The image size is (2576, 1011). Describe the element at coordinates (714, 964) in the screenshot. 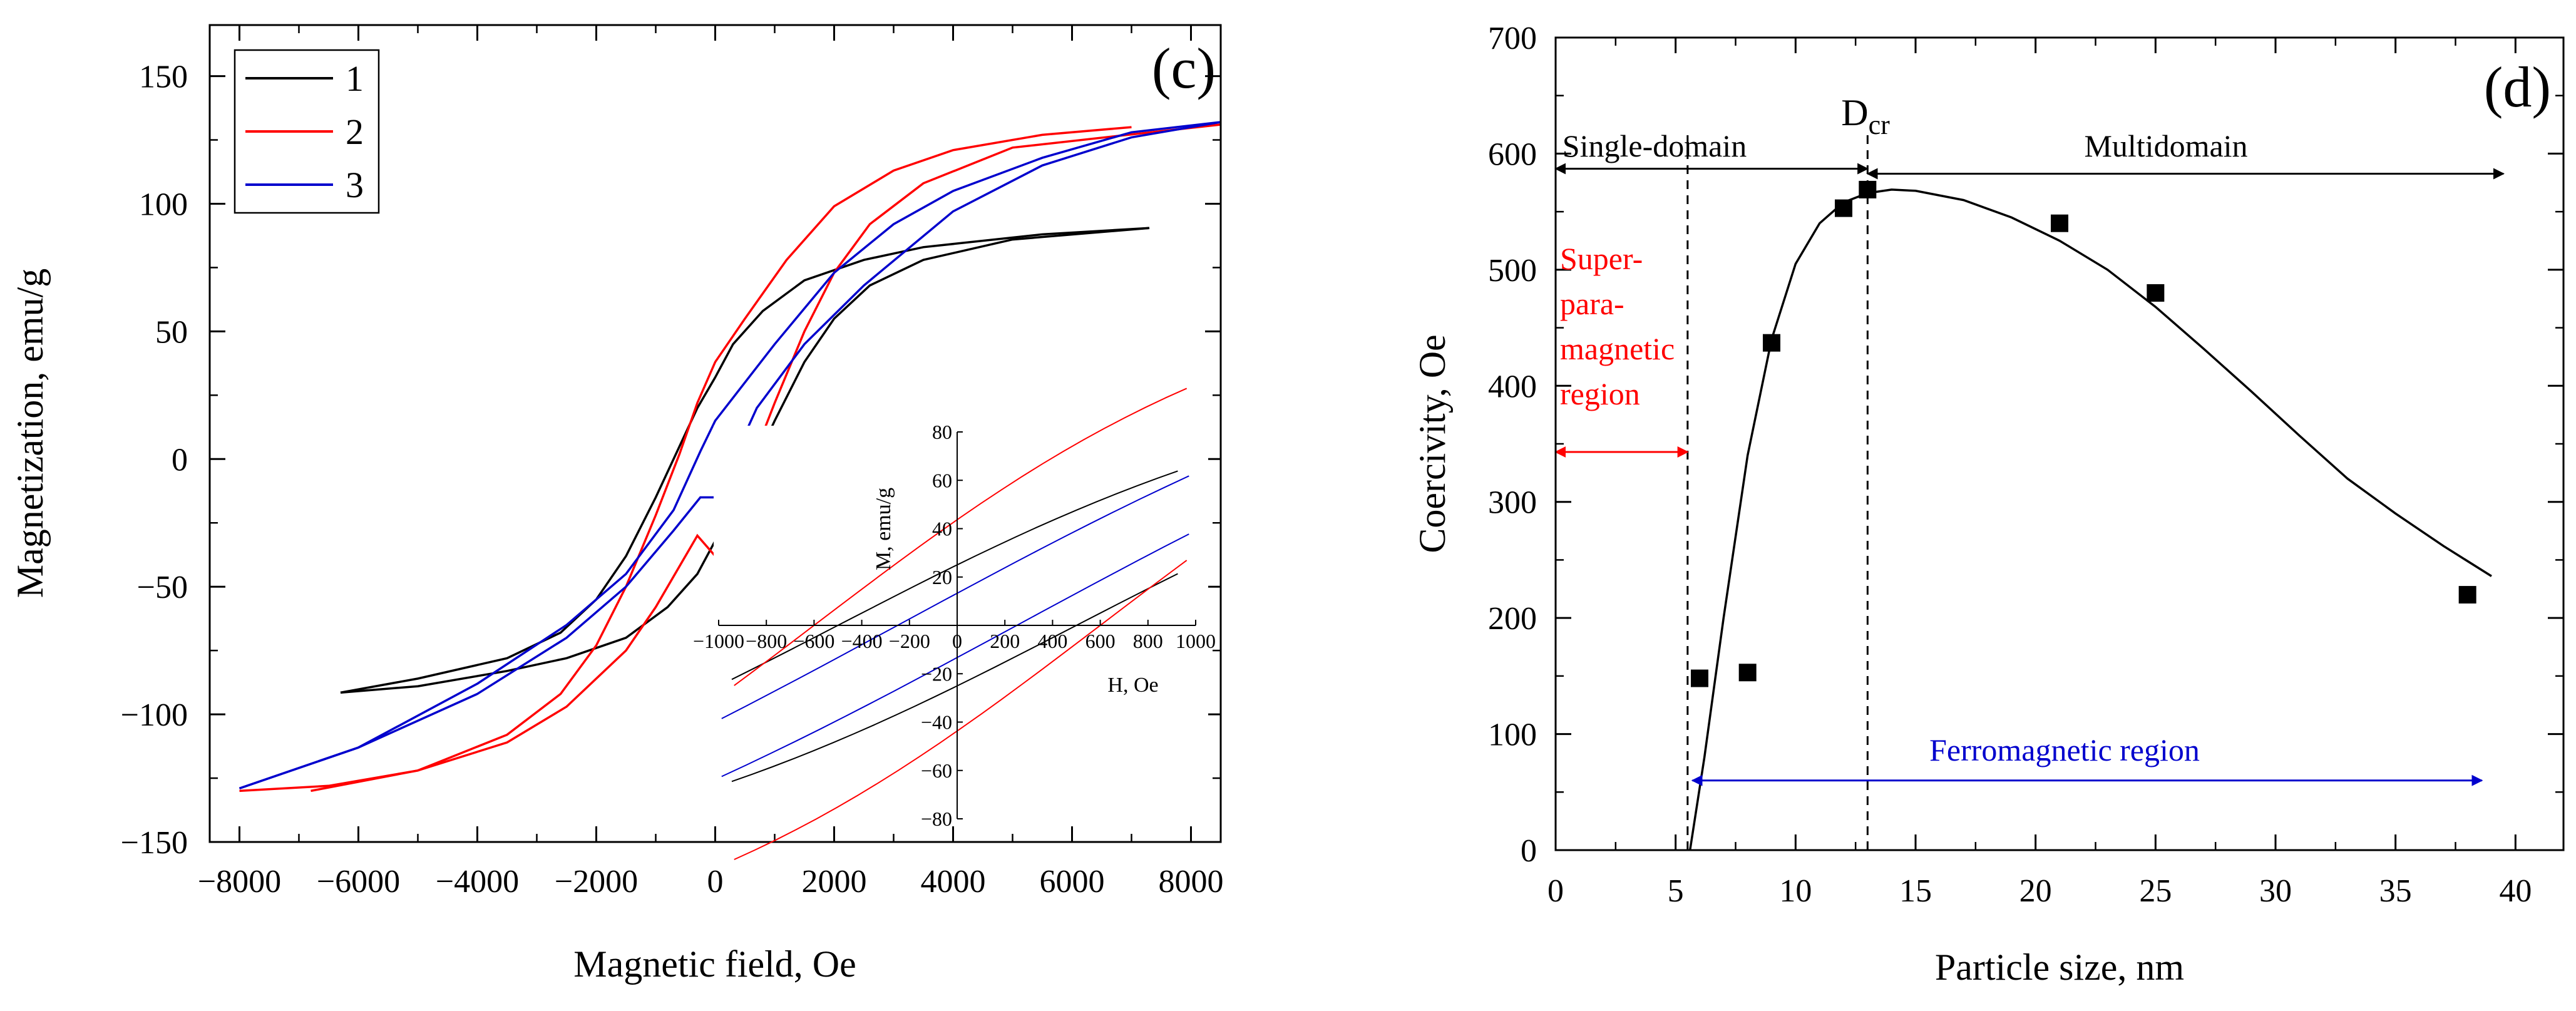

I see `panel-c-x-axis-label: Magnetic field, Oe` at that location.